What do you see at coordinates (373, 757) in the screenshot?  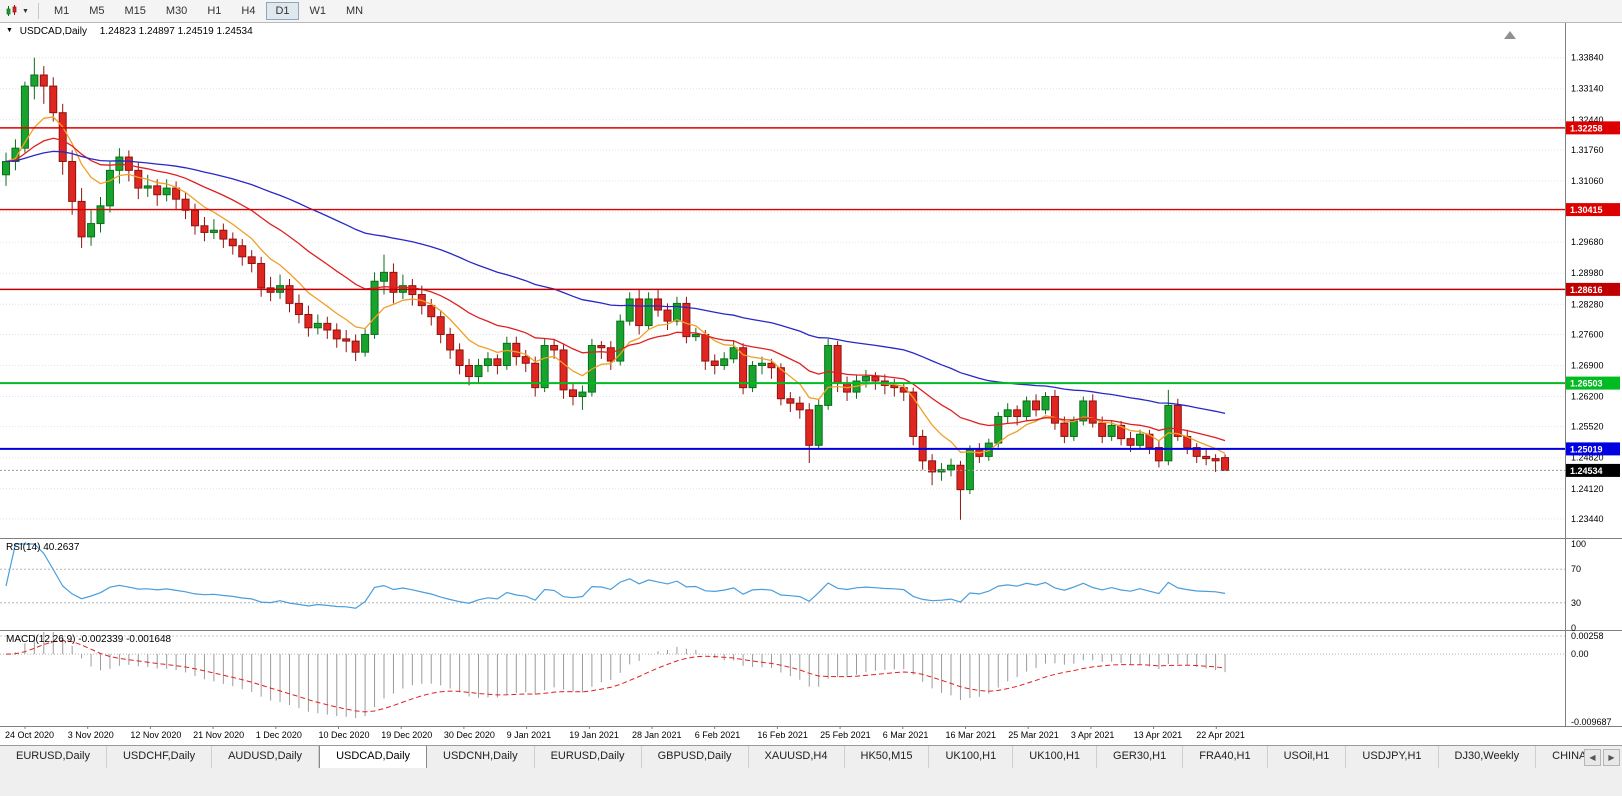 I see `tab-usdcad-daily: USDCAD,Daily` at bounding box center [373, 757].